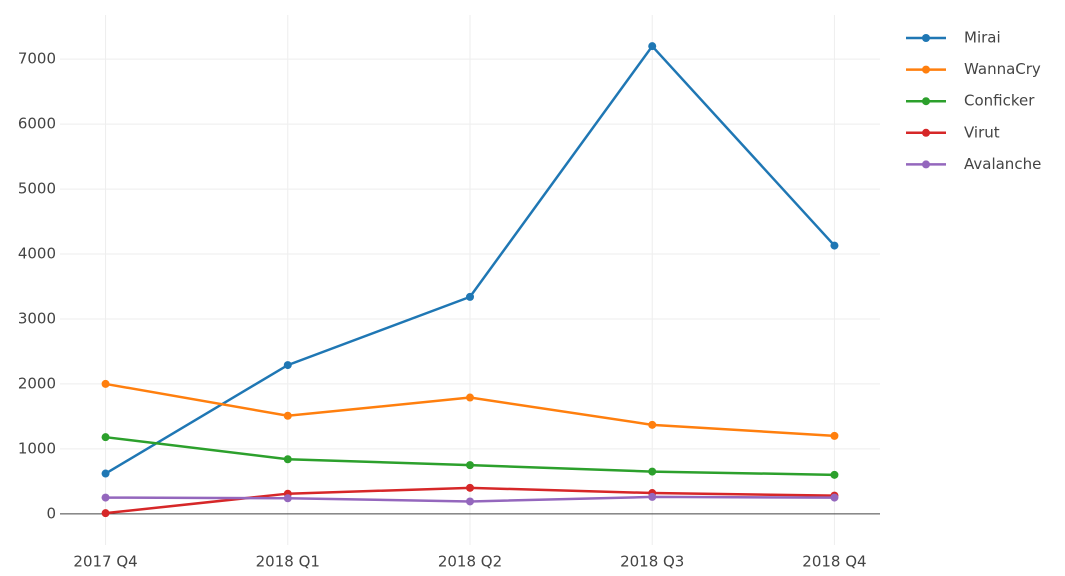  What do you see at coordinates (982, 38) in the screenshot?
I see `legend-label: Mirai` at bounding box center [982, 38].